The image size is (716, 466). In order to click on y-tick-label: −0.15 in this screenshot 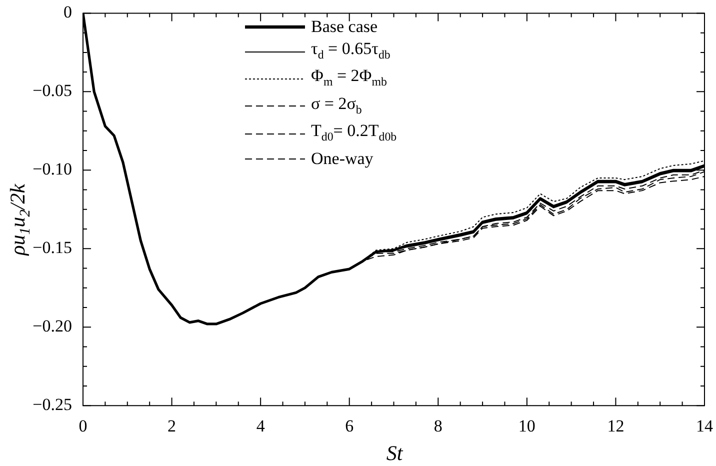, I will do `click(52, 248)`.